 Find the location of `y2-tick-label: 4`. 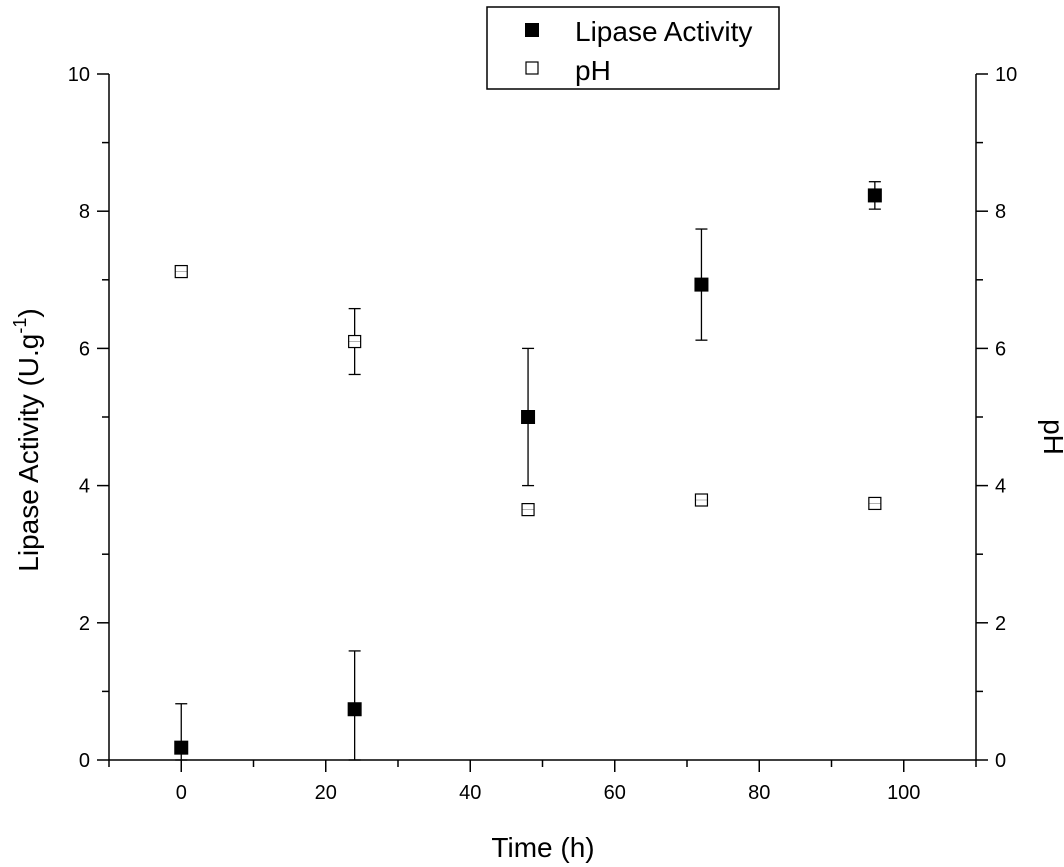

y2-tick-label: 4 is located at coordinates (1000, 487).